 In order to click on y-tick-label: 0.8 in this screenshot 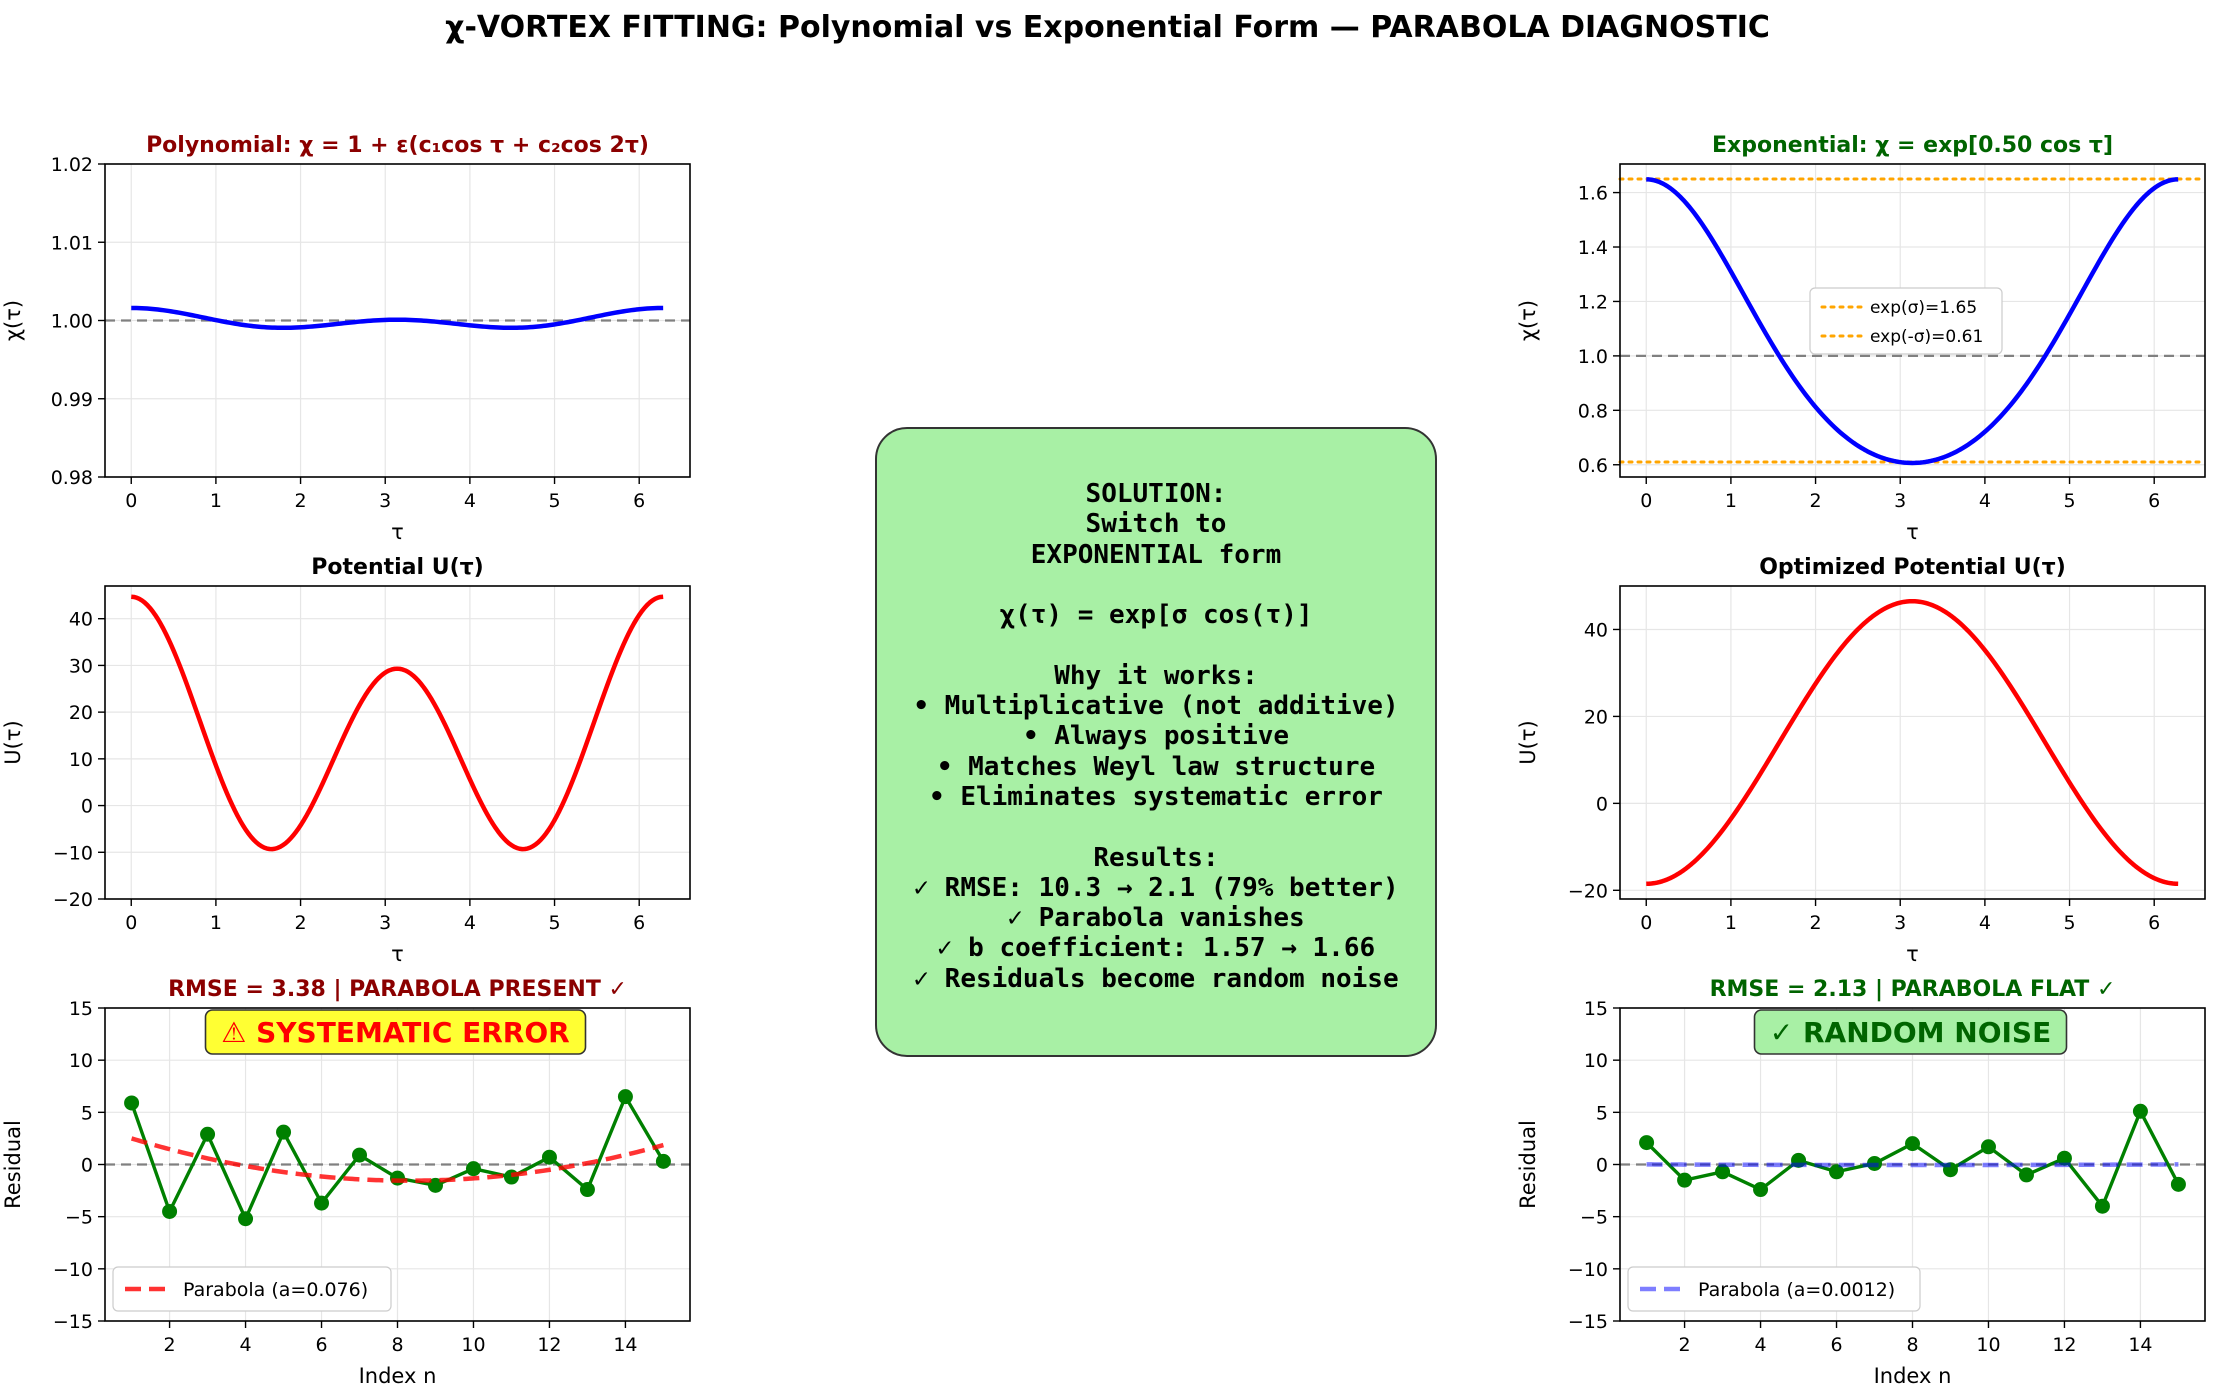, I will do `click(1593, 411)`.